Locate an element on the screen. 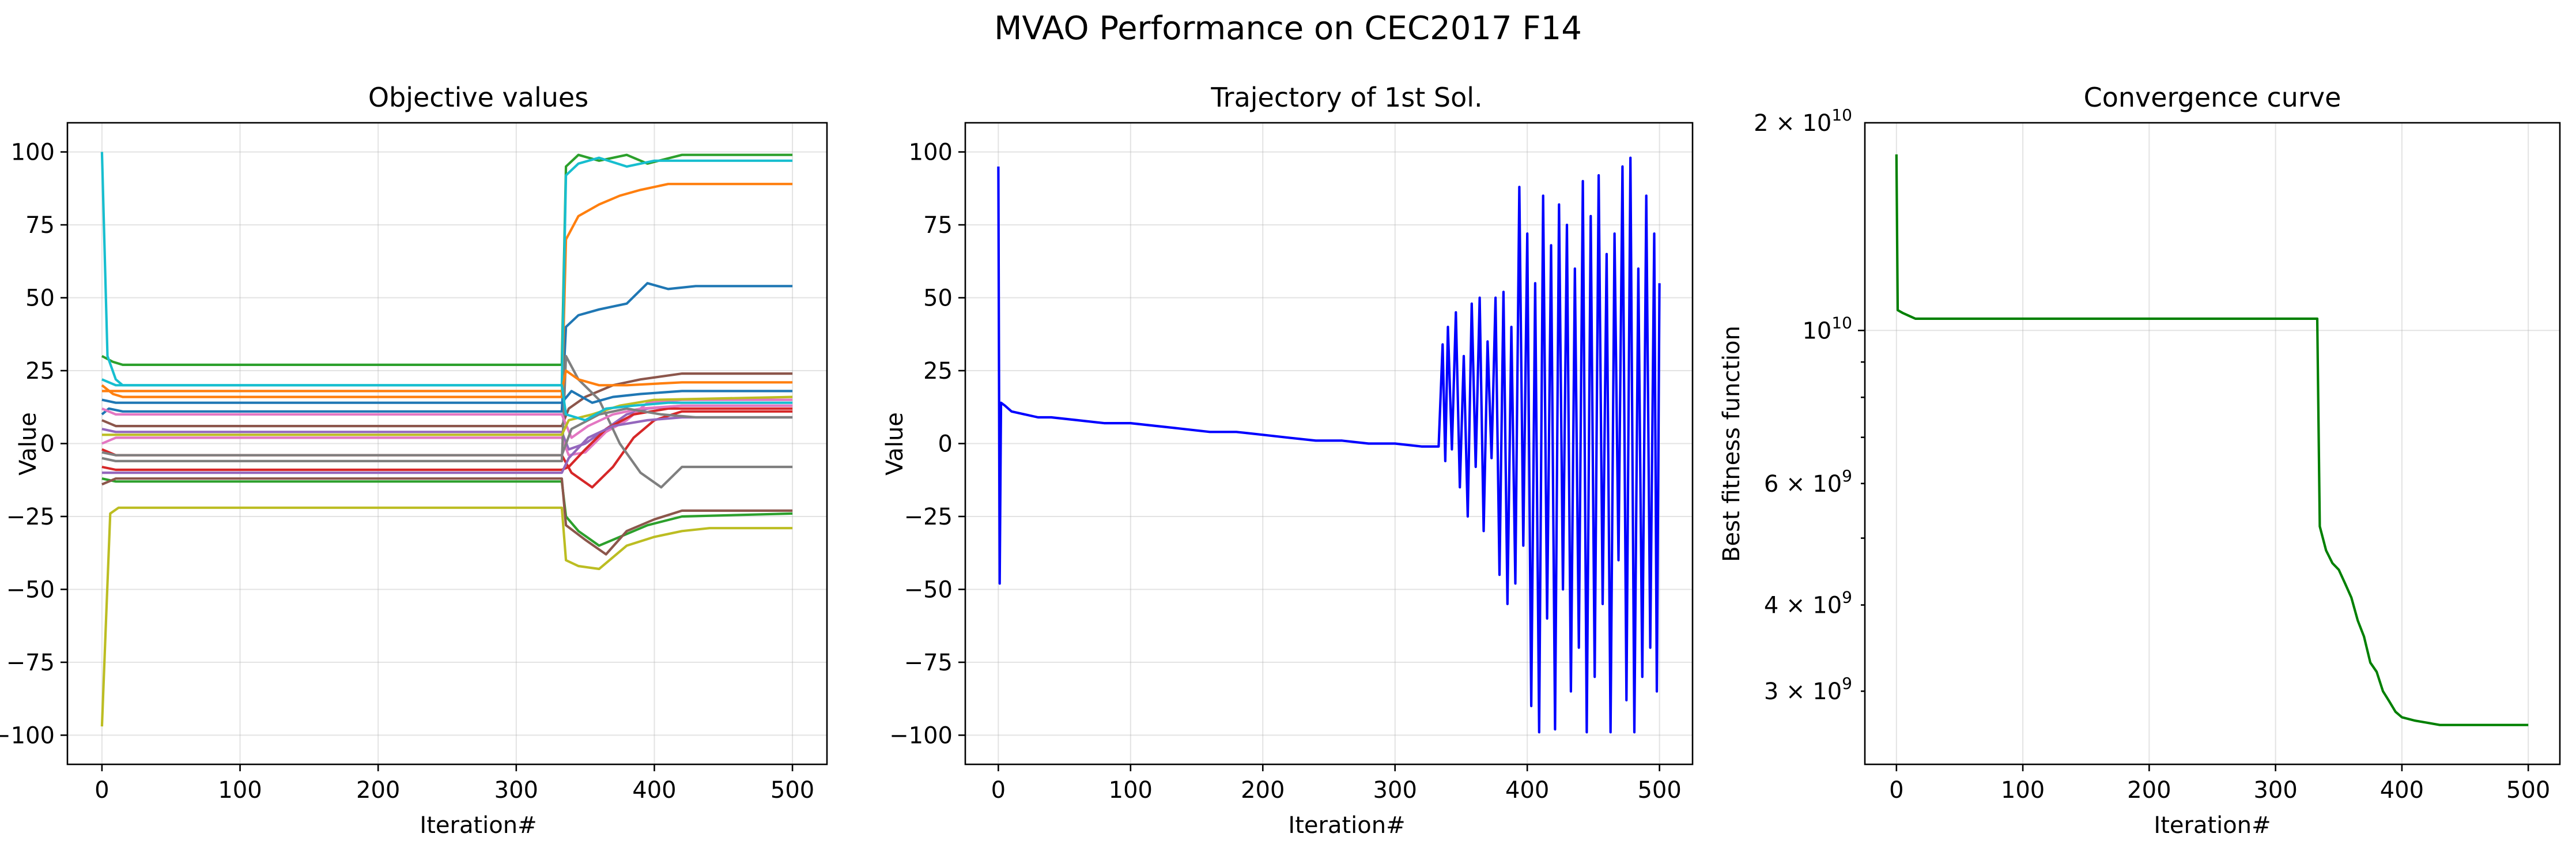 The height and width of the screenshot is (856, 2576). panel-1-title: Objective values is located at coordinates (478, 98).